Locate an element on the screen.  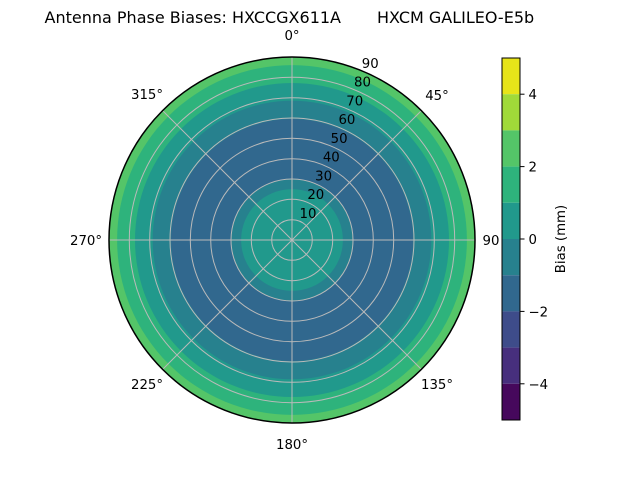
colorbar-tick-label-4: 4 is located at coordinates (533, 95).